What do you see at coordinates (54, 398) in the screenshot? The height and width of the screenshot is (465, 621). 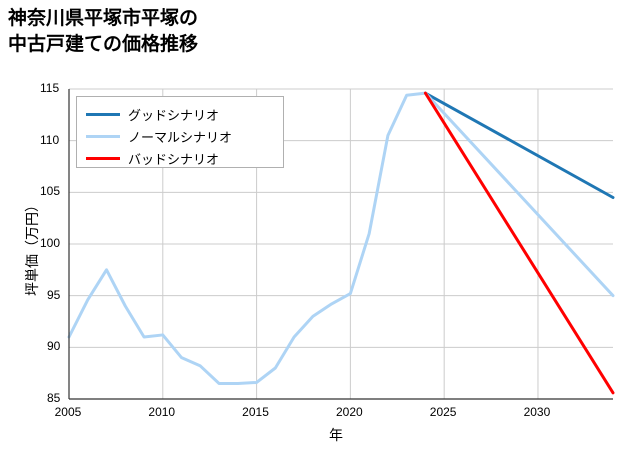 I see `y-tick-label: 85` at bounding box center [54, 398].